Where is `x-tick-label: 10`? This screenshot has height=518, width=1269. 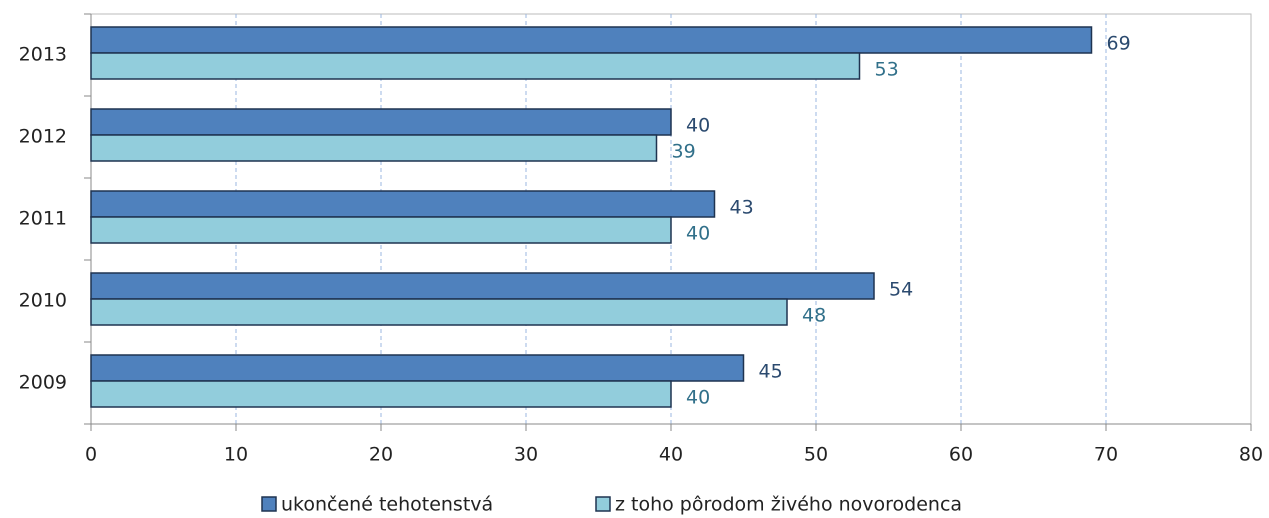
x-tick-label: 10 is located at coordinates (236, 455).